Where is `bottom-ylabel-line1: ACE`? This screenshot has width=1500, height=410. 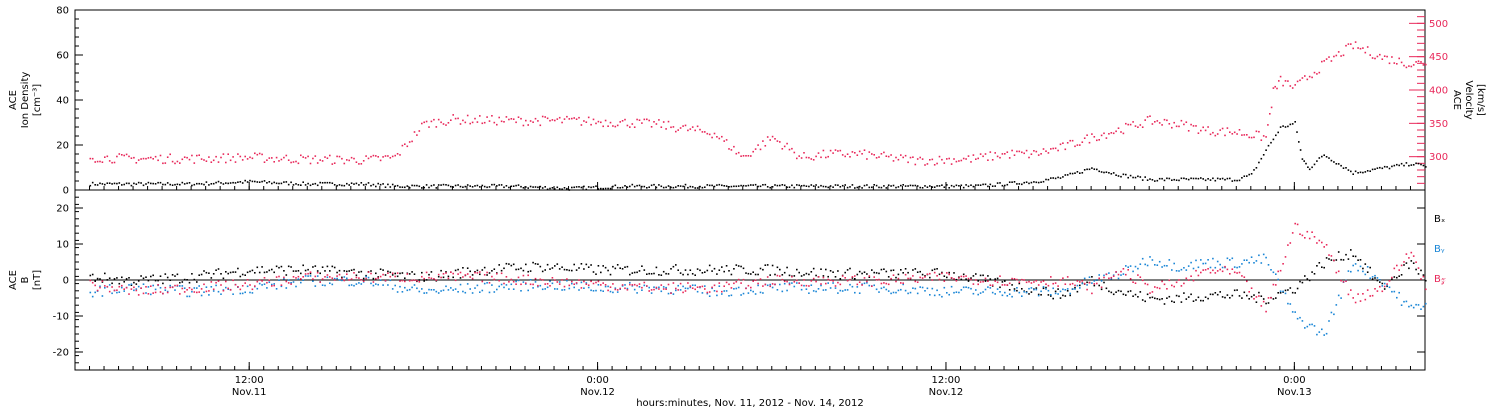
bottom-ylabel-line1: ACE is located at coordinates (13, 280).